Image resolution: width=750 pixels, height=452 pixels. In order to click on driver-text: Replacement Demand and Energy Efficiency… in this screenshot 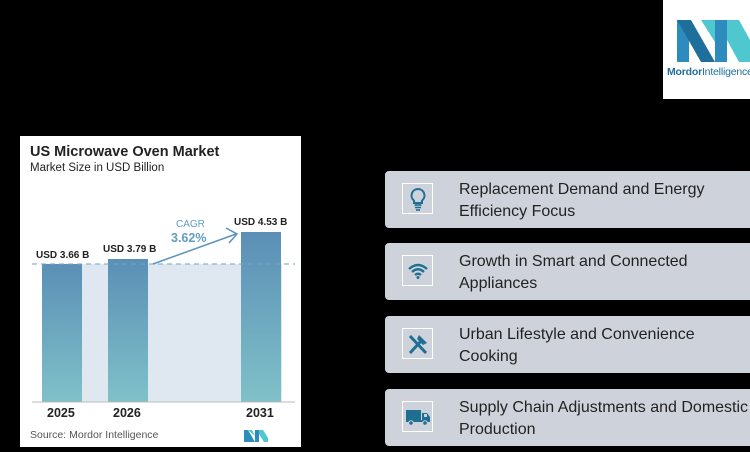, I will do `click(582, 200)`.